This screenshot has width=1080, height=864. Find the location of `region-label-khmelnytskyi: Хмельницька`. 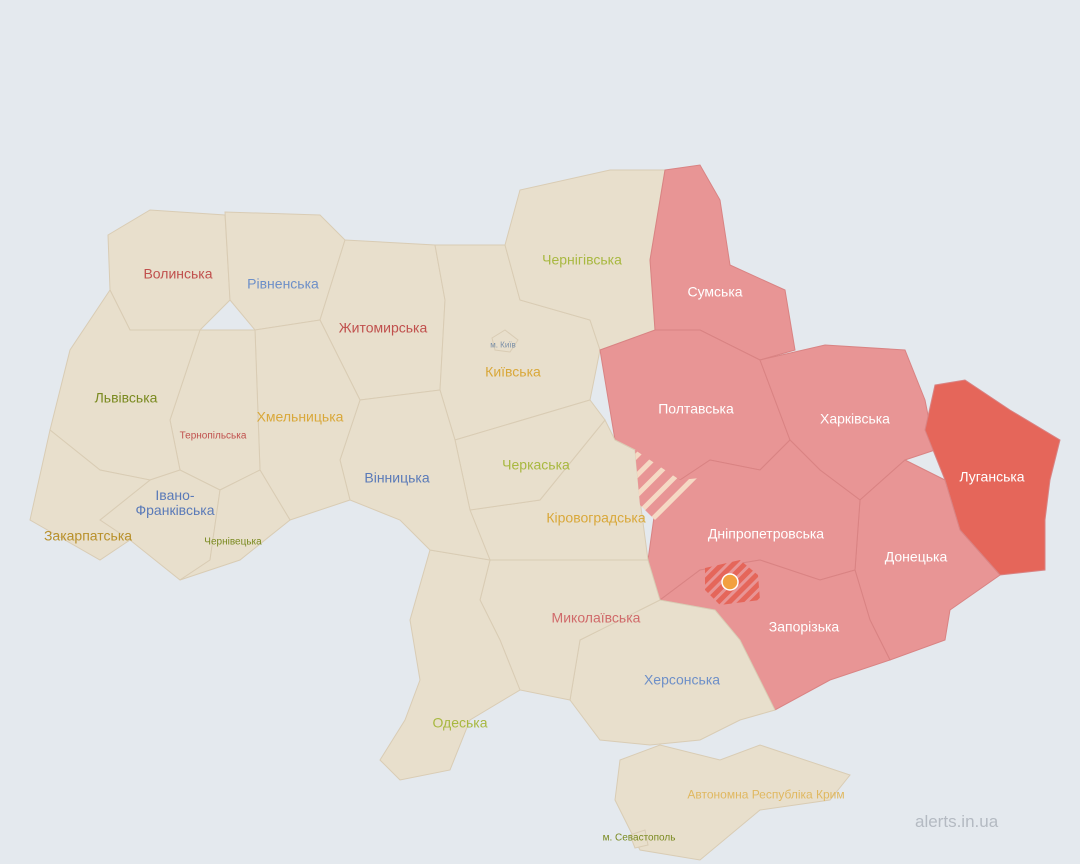

region-label-khmelnytskyi: Хмельницька is located at coordinates (300, 416).